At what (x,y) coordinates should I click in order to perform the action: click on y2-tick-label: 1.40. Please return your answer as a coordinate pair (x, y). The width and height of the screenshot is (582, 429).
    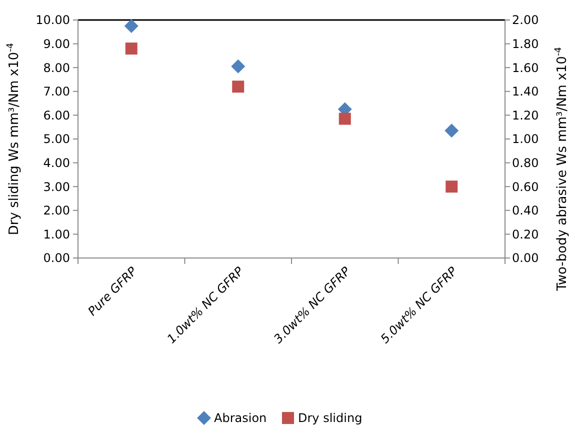
    Looking at the image, I should click on (525, 91).